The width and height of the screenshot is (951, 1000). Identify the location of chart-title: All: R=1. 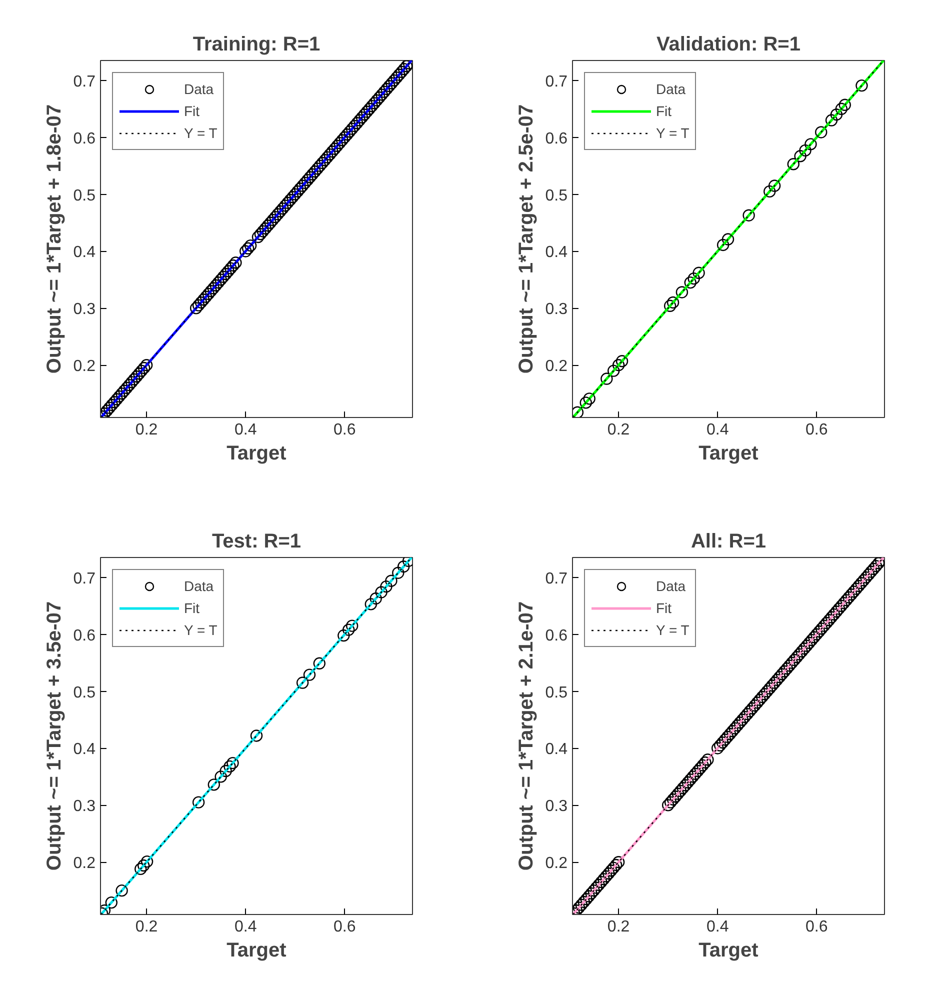
(728, 541).